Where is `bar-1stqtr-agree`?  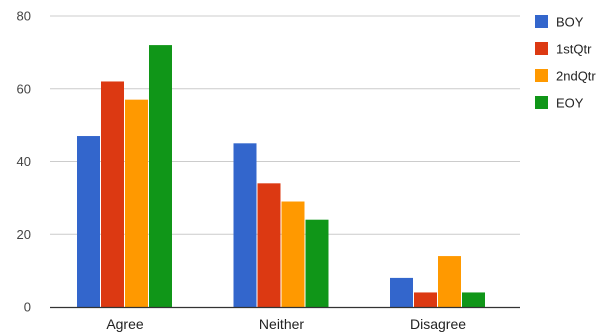 bar-1stqtr-agree is located at coordinates (112, 194).